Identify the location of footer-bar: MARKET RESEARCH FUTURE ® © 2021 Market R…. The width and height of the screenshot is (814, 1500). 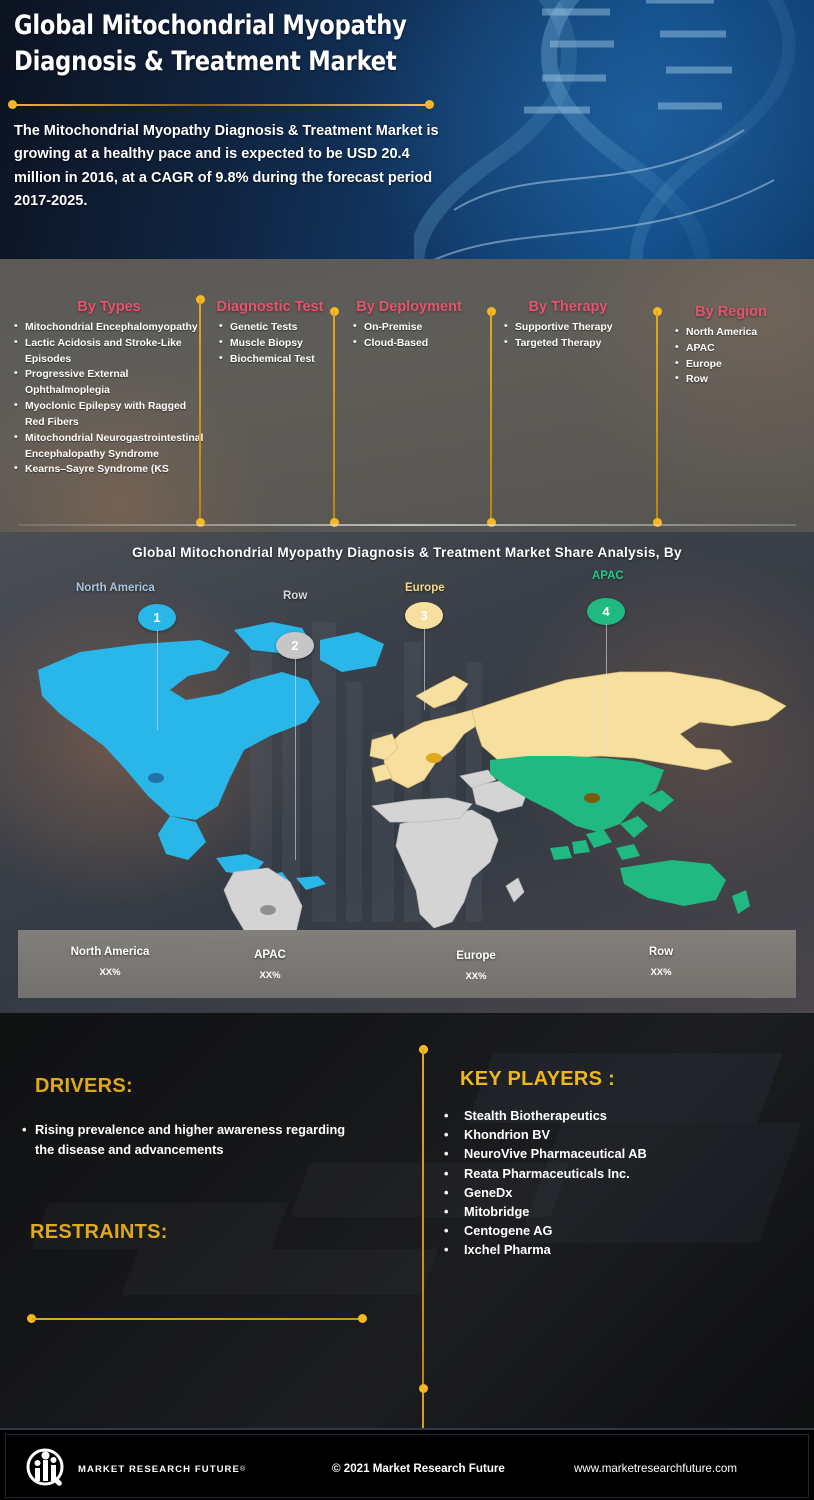
(407, 1466).